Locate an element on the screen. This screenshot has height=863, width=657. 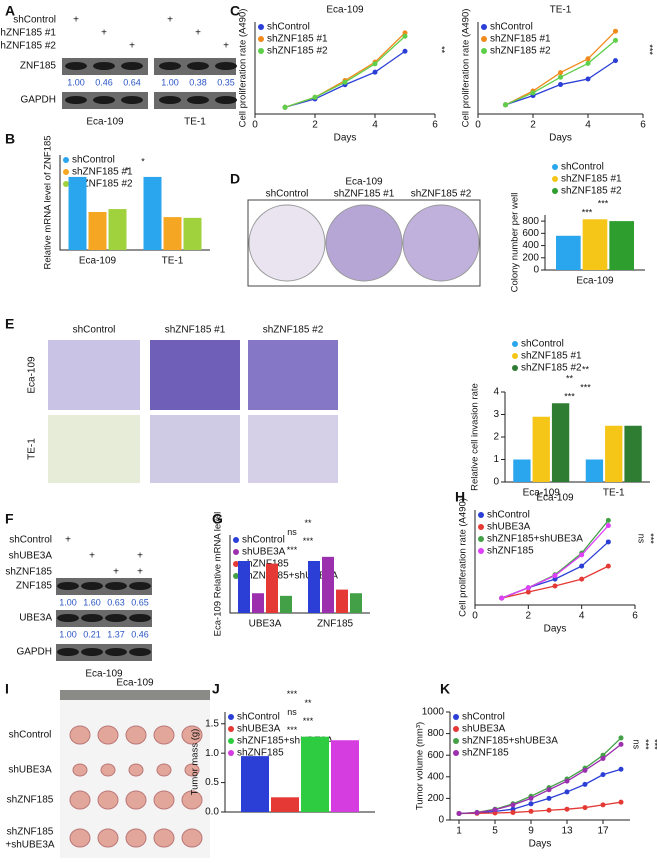
column-label: shControl is located at coordinates (287, 194).